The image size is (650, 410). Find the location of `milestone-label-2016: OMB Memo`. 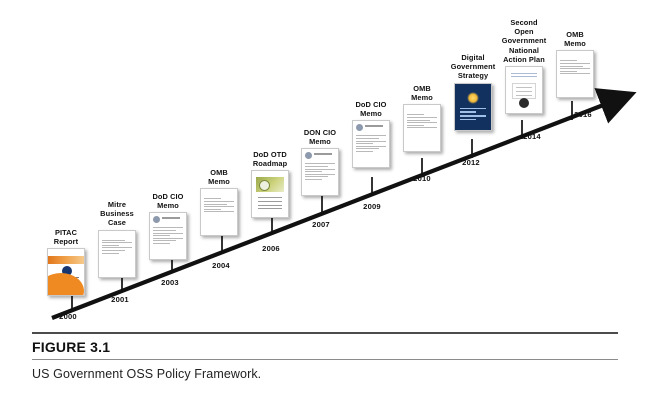

milestone-label-2016: OMB Memo is located at coordinates (575, 39).